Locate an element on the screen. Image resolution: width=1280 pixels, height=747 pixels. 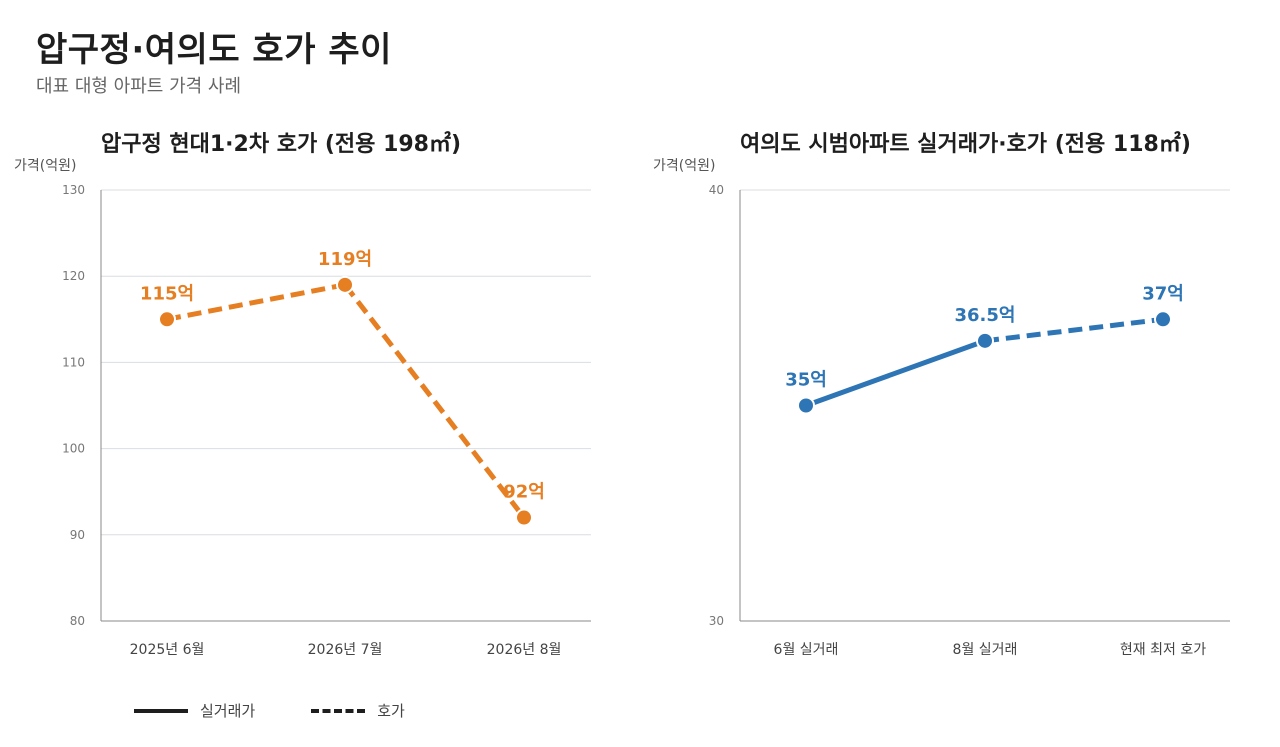
apgujeong-y-tick-label: 130 is located at coordinates (73, 190).